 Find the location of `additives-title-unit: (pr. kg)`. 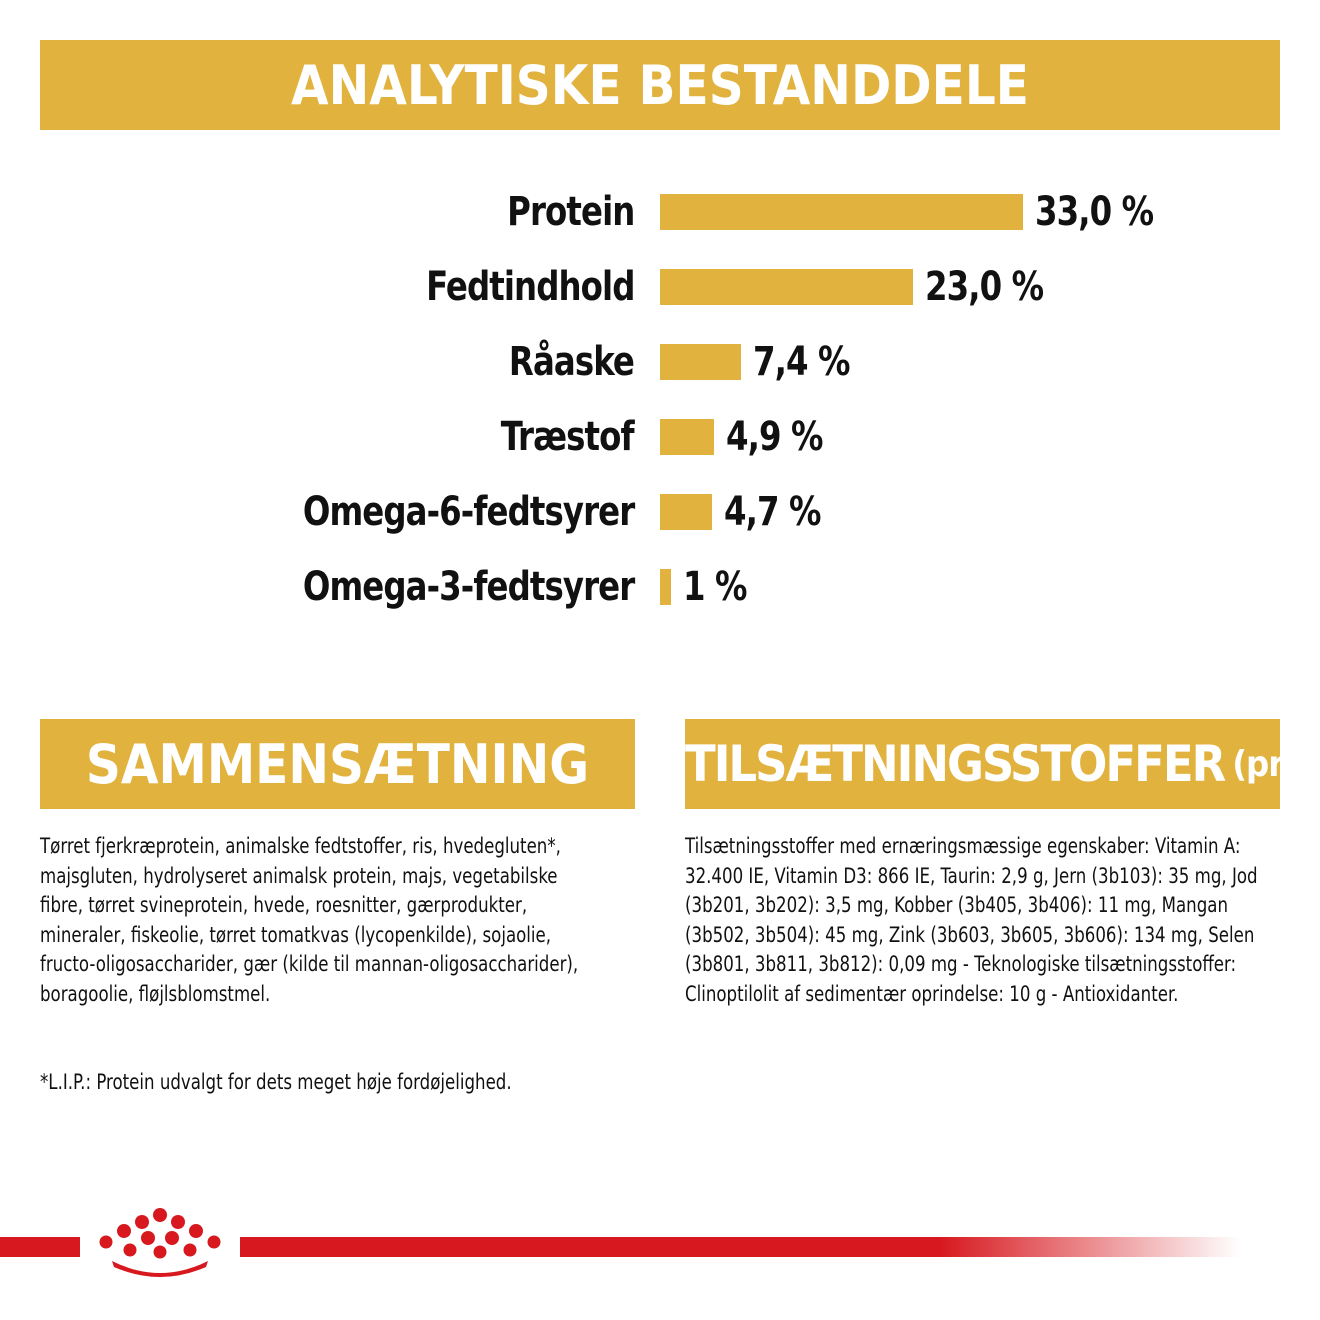

additives-title-unit: (pr. kg) is located at coordinates (1276, 764).